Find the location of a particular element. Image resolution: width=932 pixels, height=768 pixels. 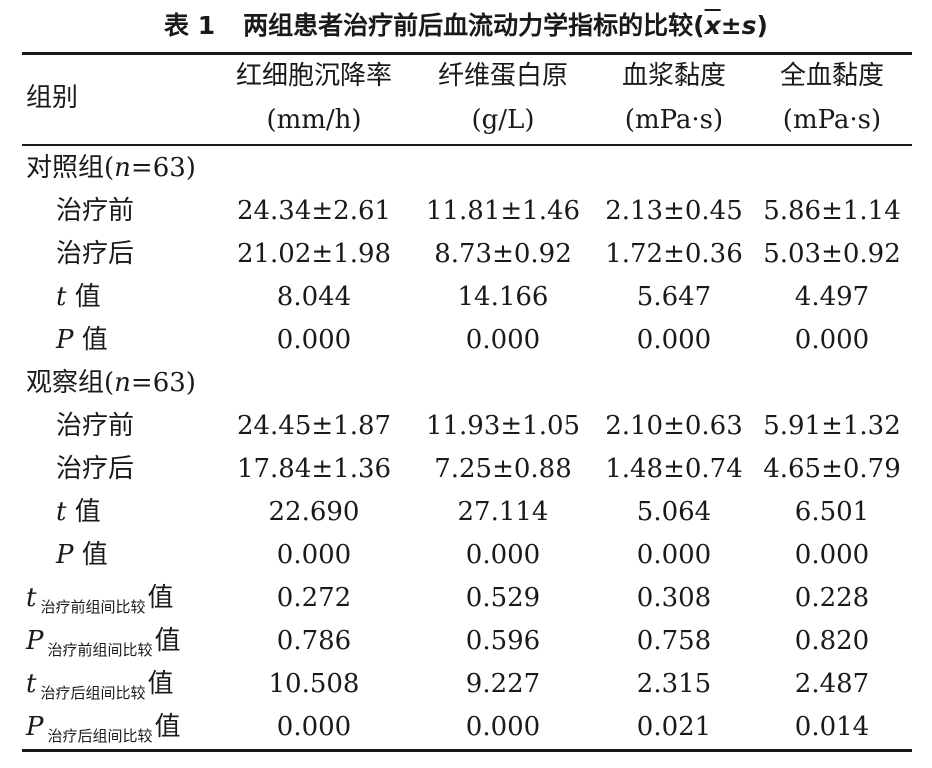

cell-whole-blood-viscosity: 6.501 is located at coordinates (832, 512).